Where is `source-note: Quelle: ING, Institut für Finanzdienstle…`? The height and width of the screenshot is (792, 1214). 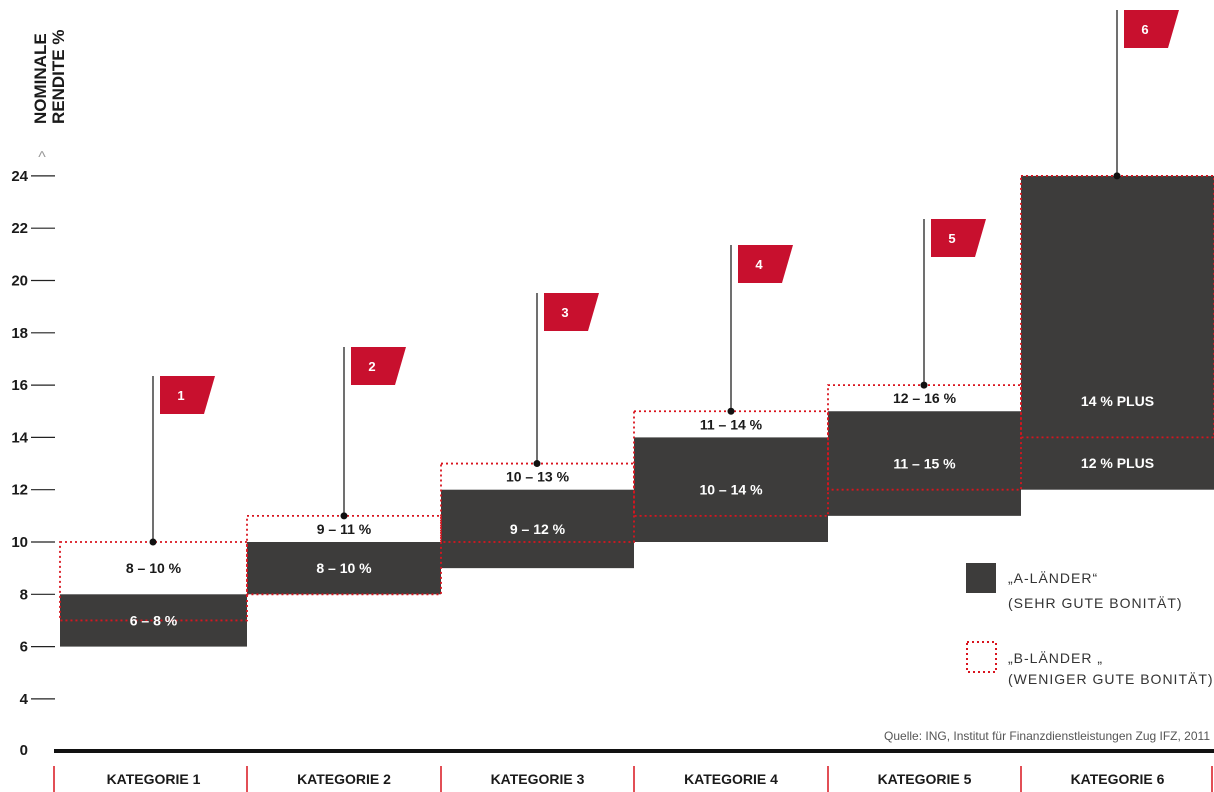
source-note: Quelle: ING, Institut für Finanzdienstle… is located at coordinates (1047, 736).